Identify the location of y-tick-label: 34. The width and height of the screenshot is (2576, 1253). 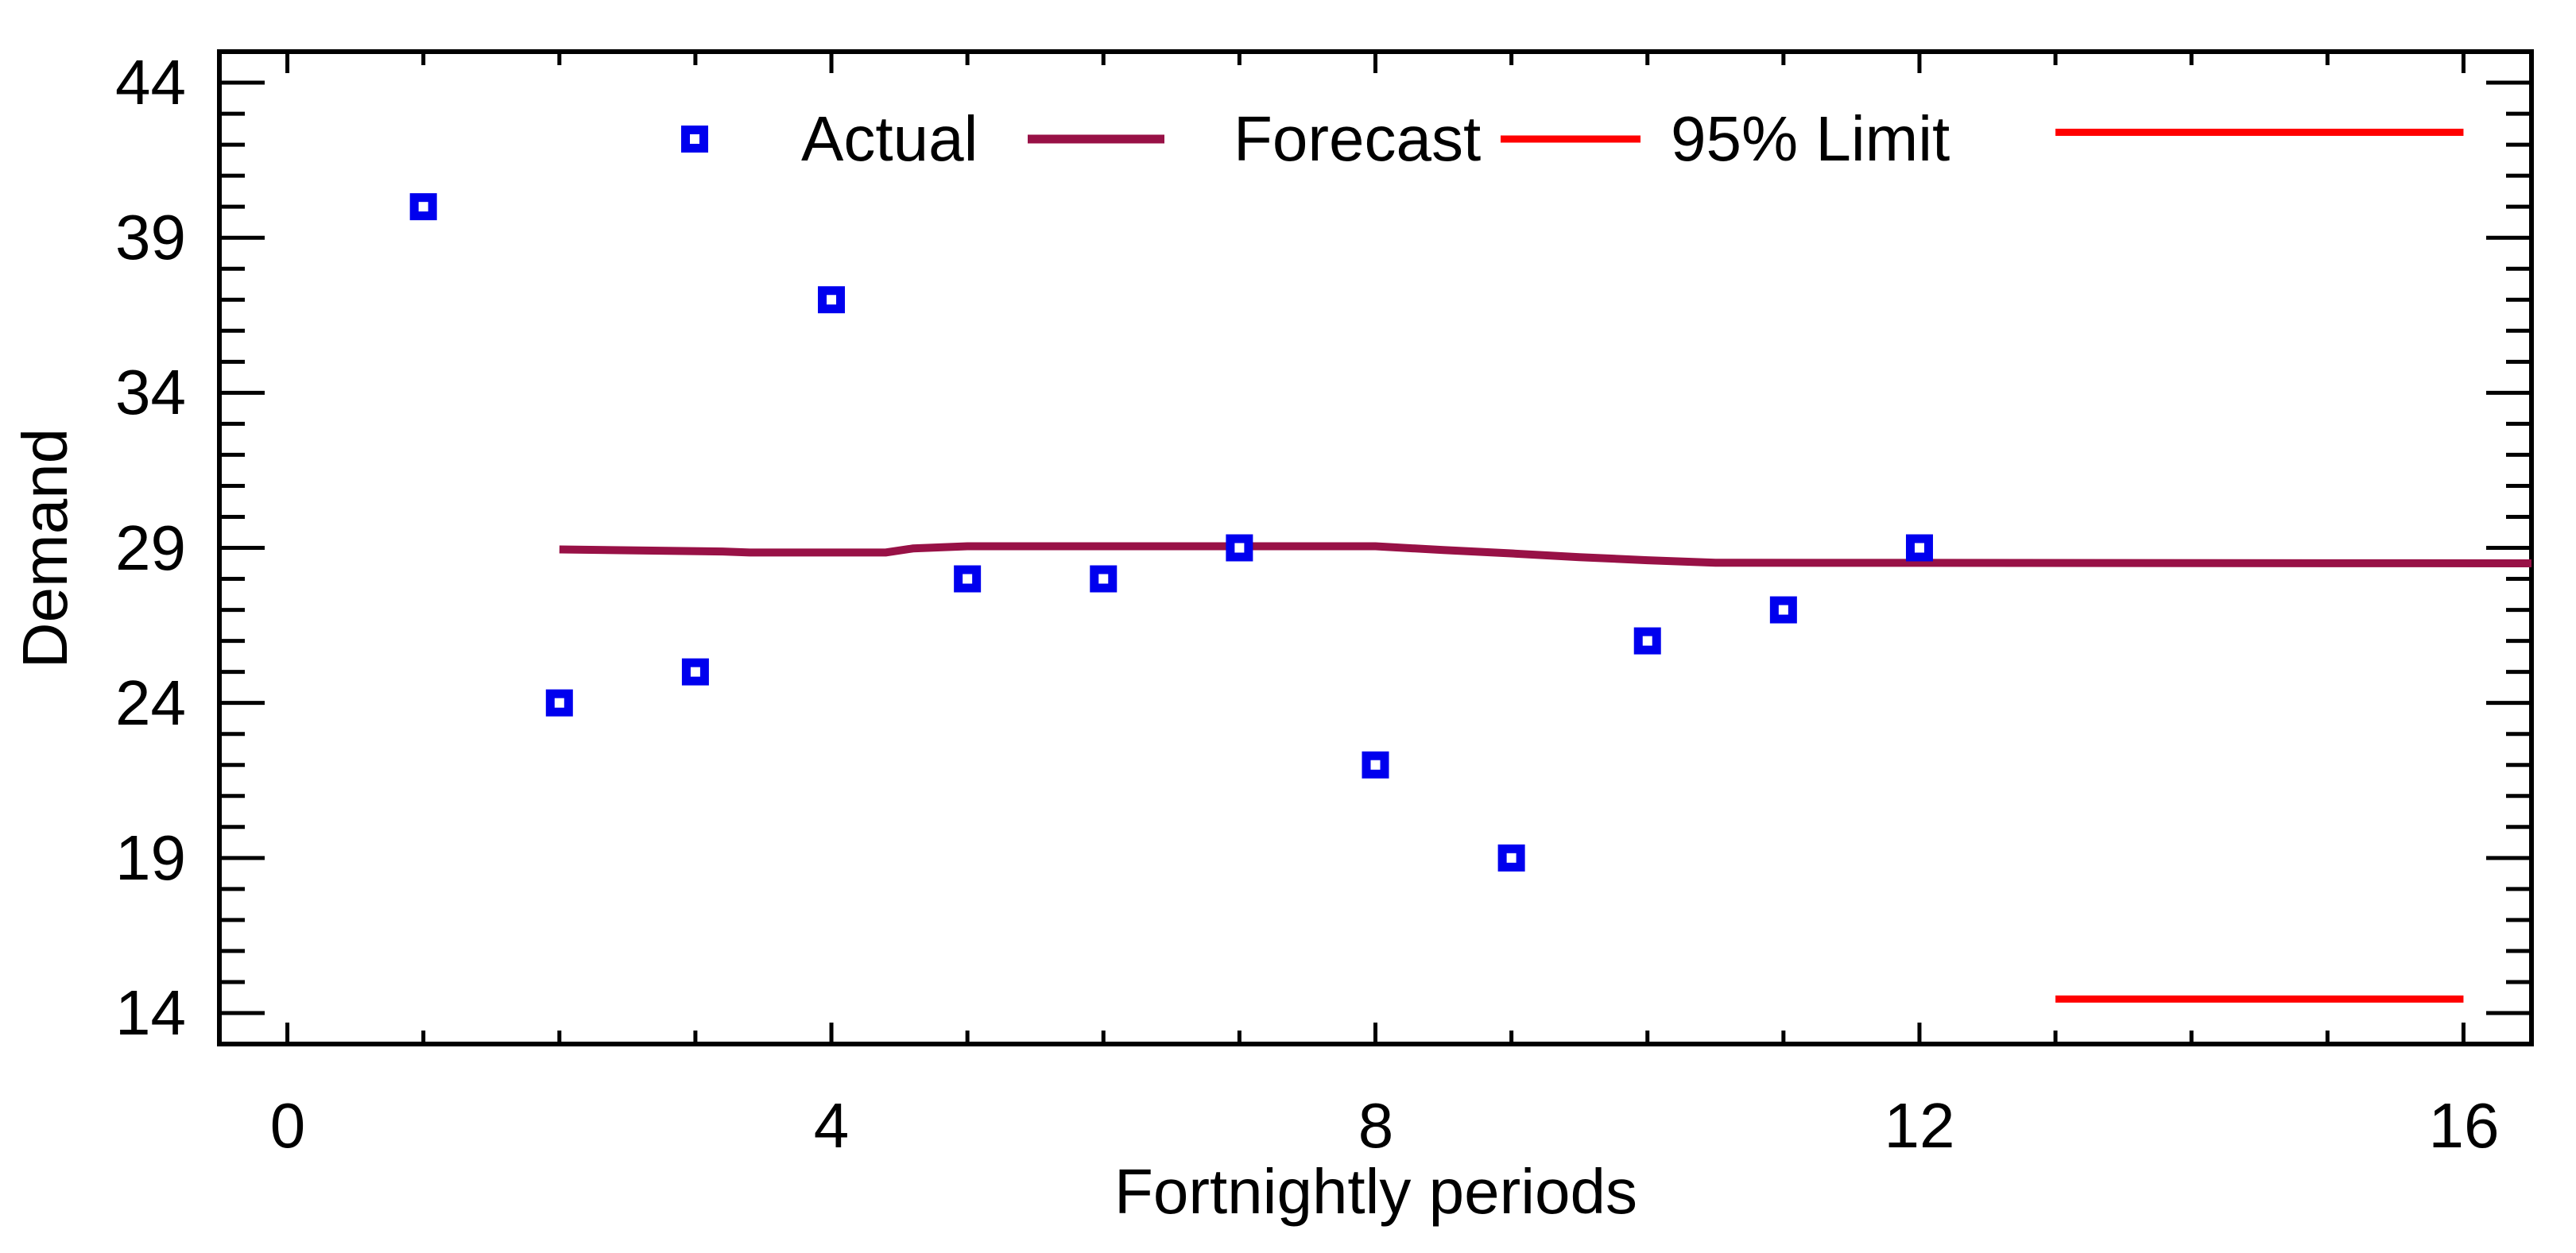
(150, 392).